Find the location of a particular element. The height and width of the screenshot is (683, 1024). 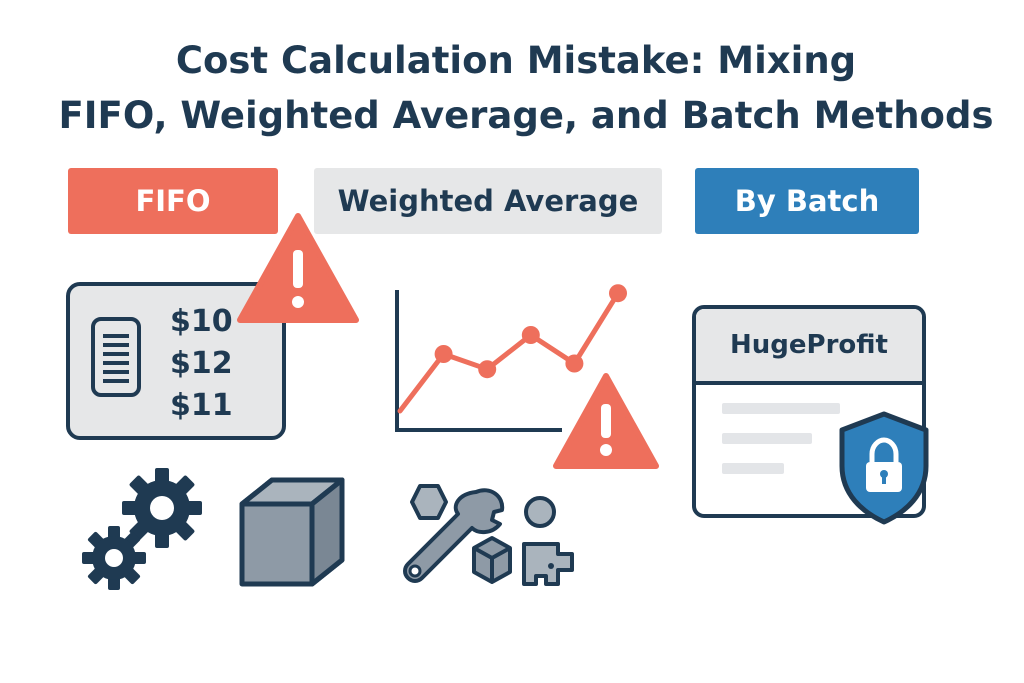

price-card: $10 $12 $11 is located at coordinates (176, 361).